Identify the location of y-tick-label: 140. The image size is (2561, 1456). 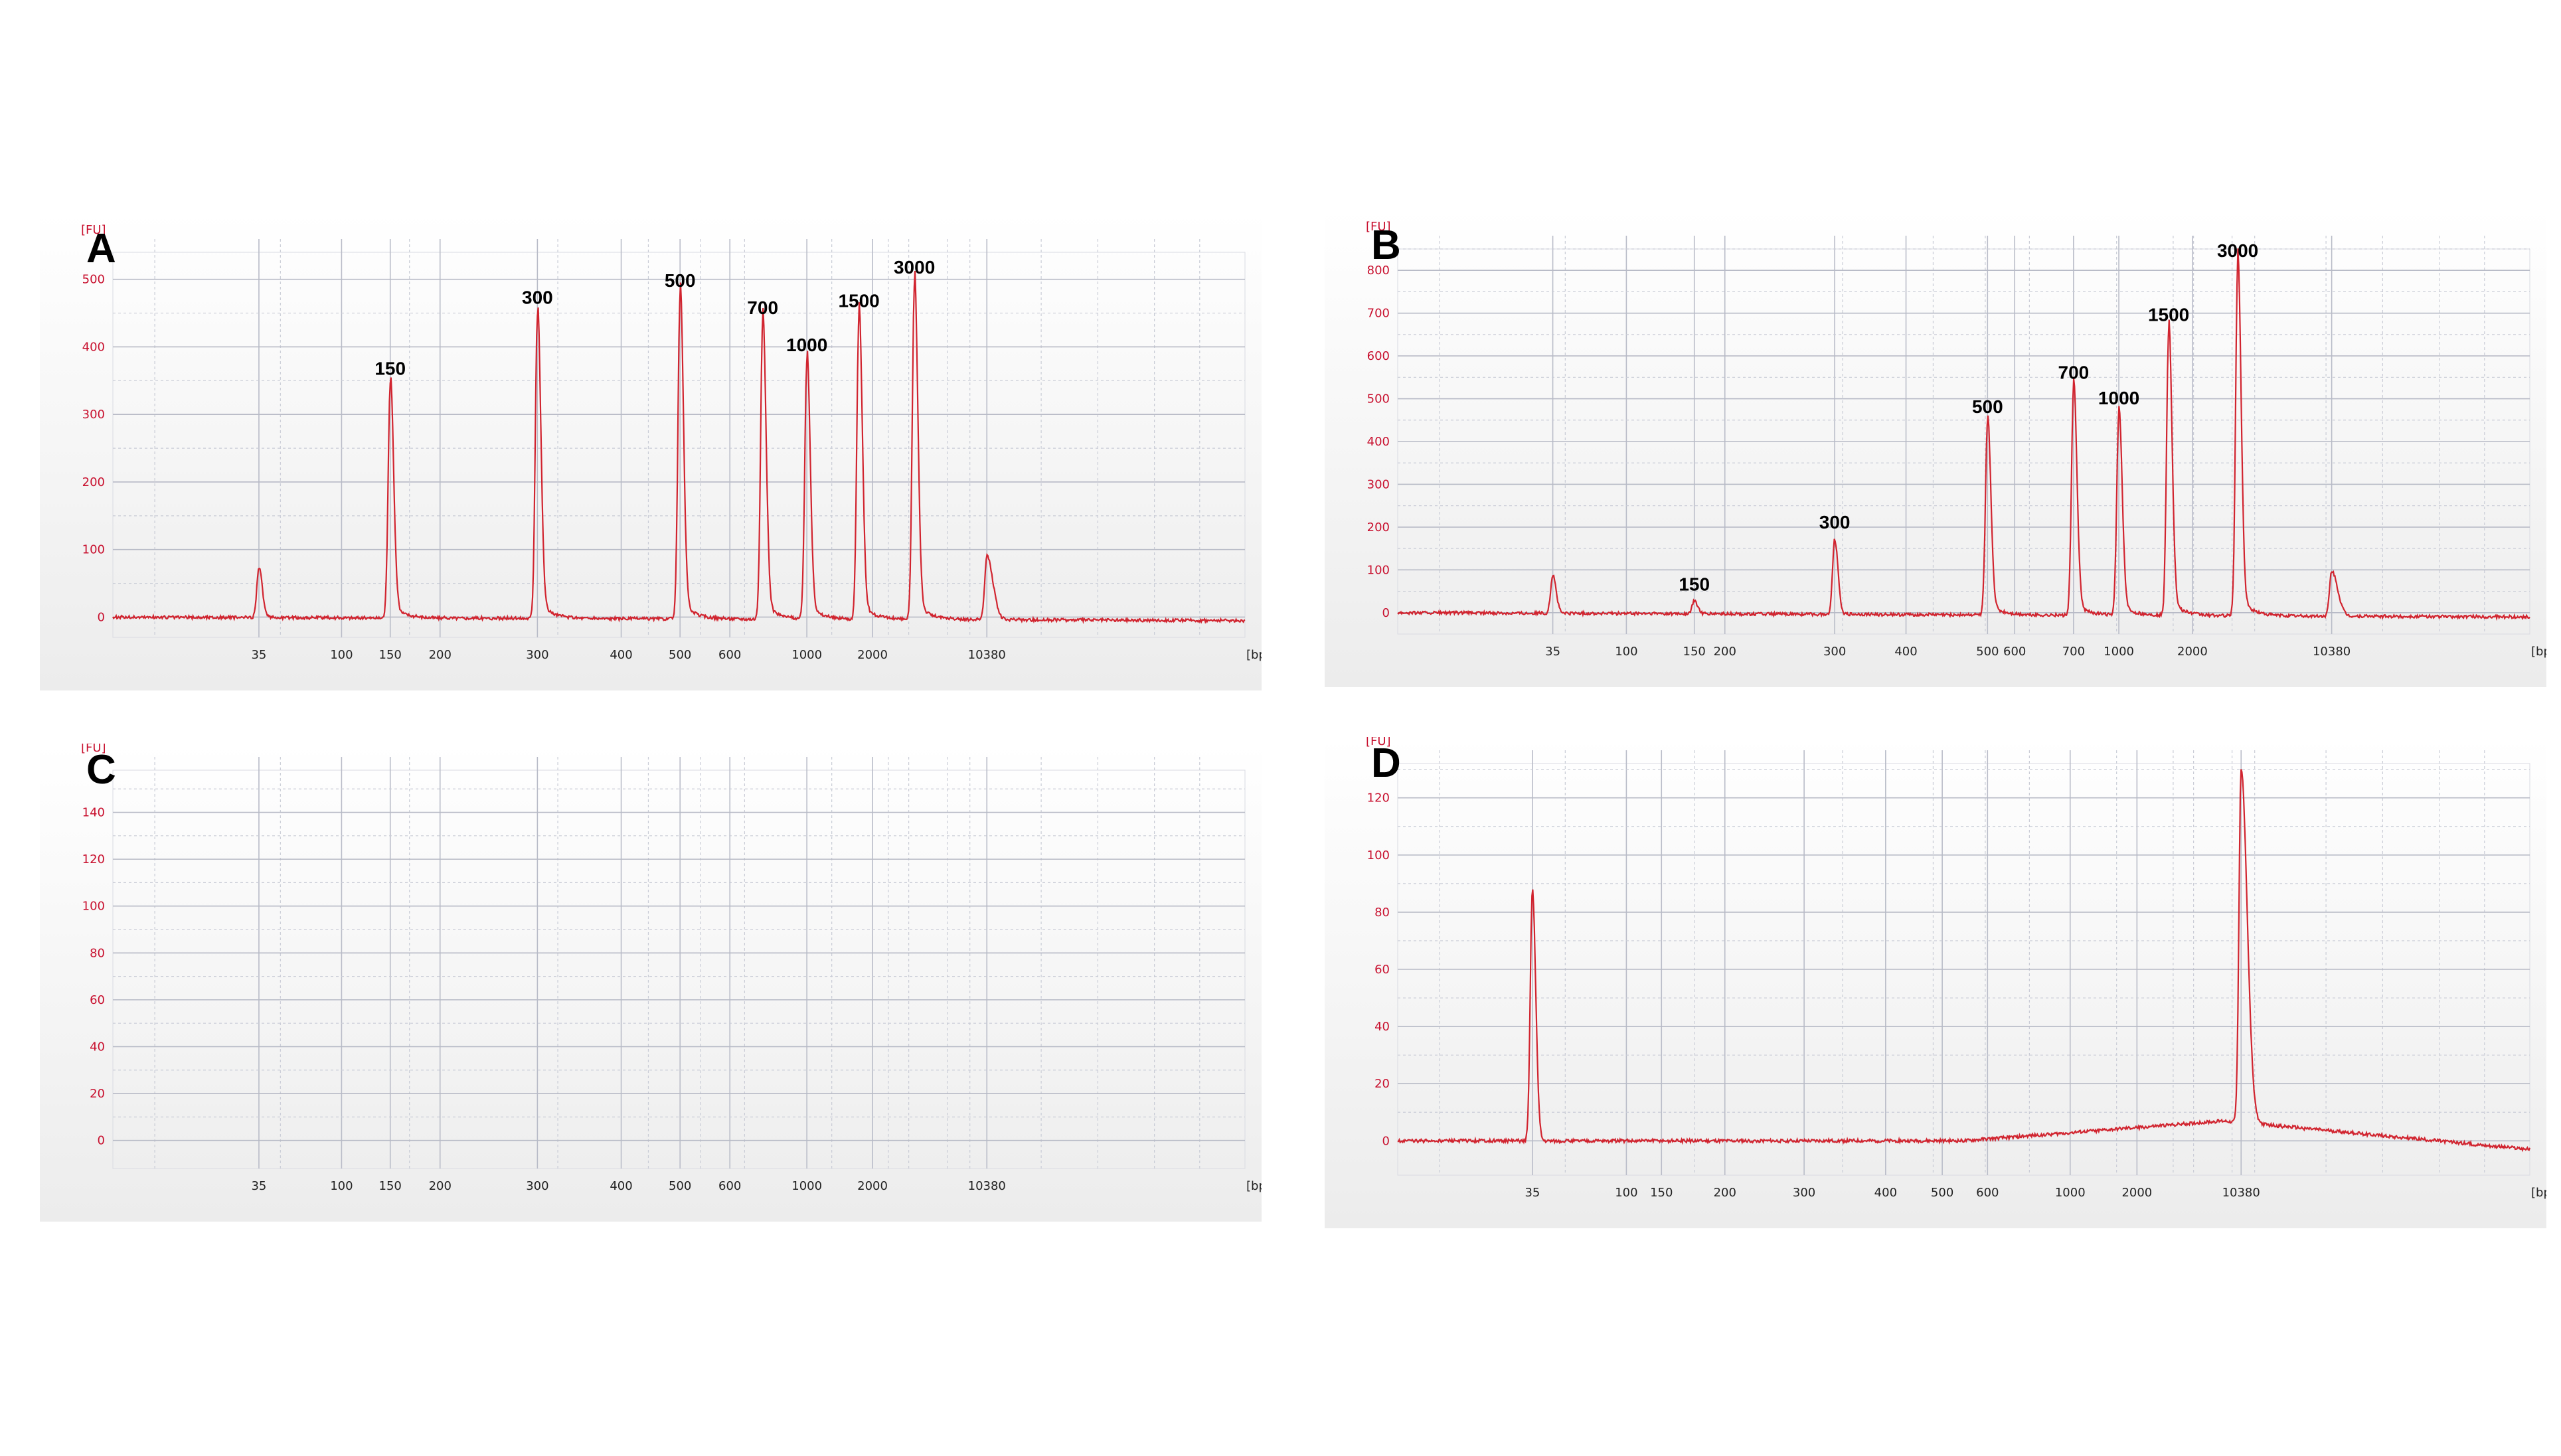
(93, 813).